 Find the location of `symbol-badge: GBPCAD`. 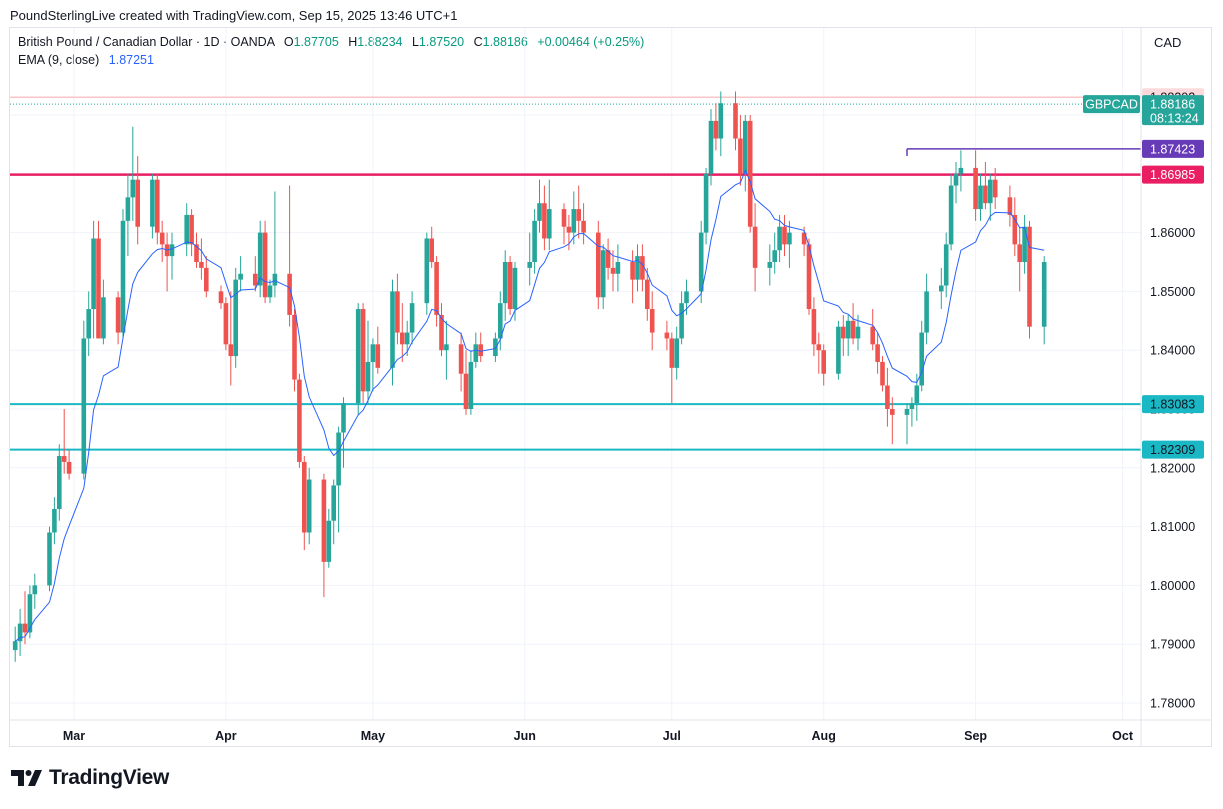

symbol-badge: GBPCAD is located at coordinates (1111, 104).